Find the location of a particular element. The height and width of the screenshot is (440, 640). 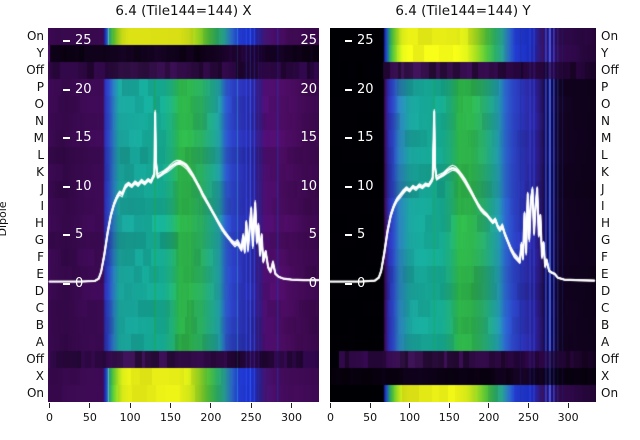

overlay-tick-label-right-p0-5: 5 is located at coordinates (312, 234).